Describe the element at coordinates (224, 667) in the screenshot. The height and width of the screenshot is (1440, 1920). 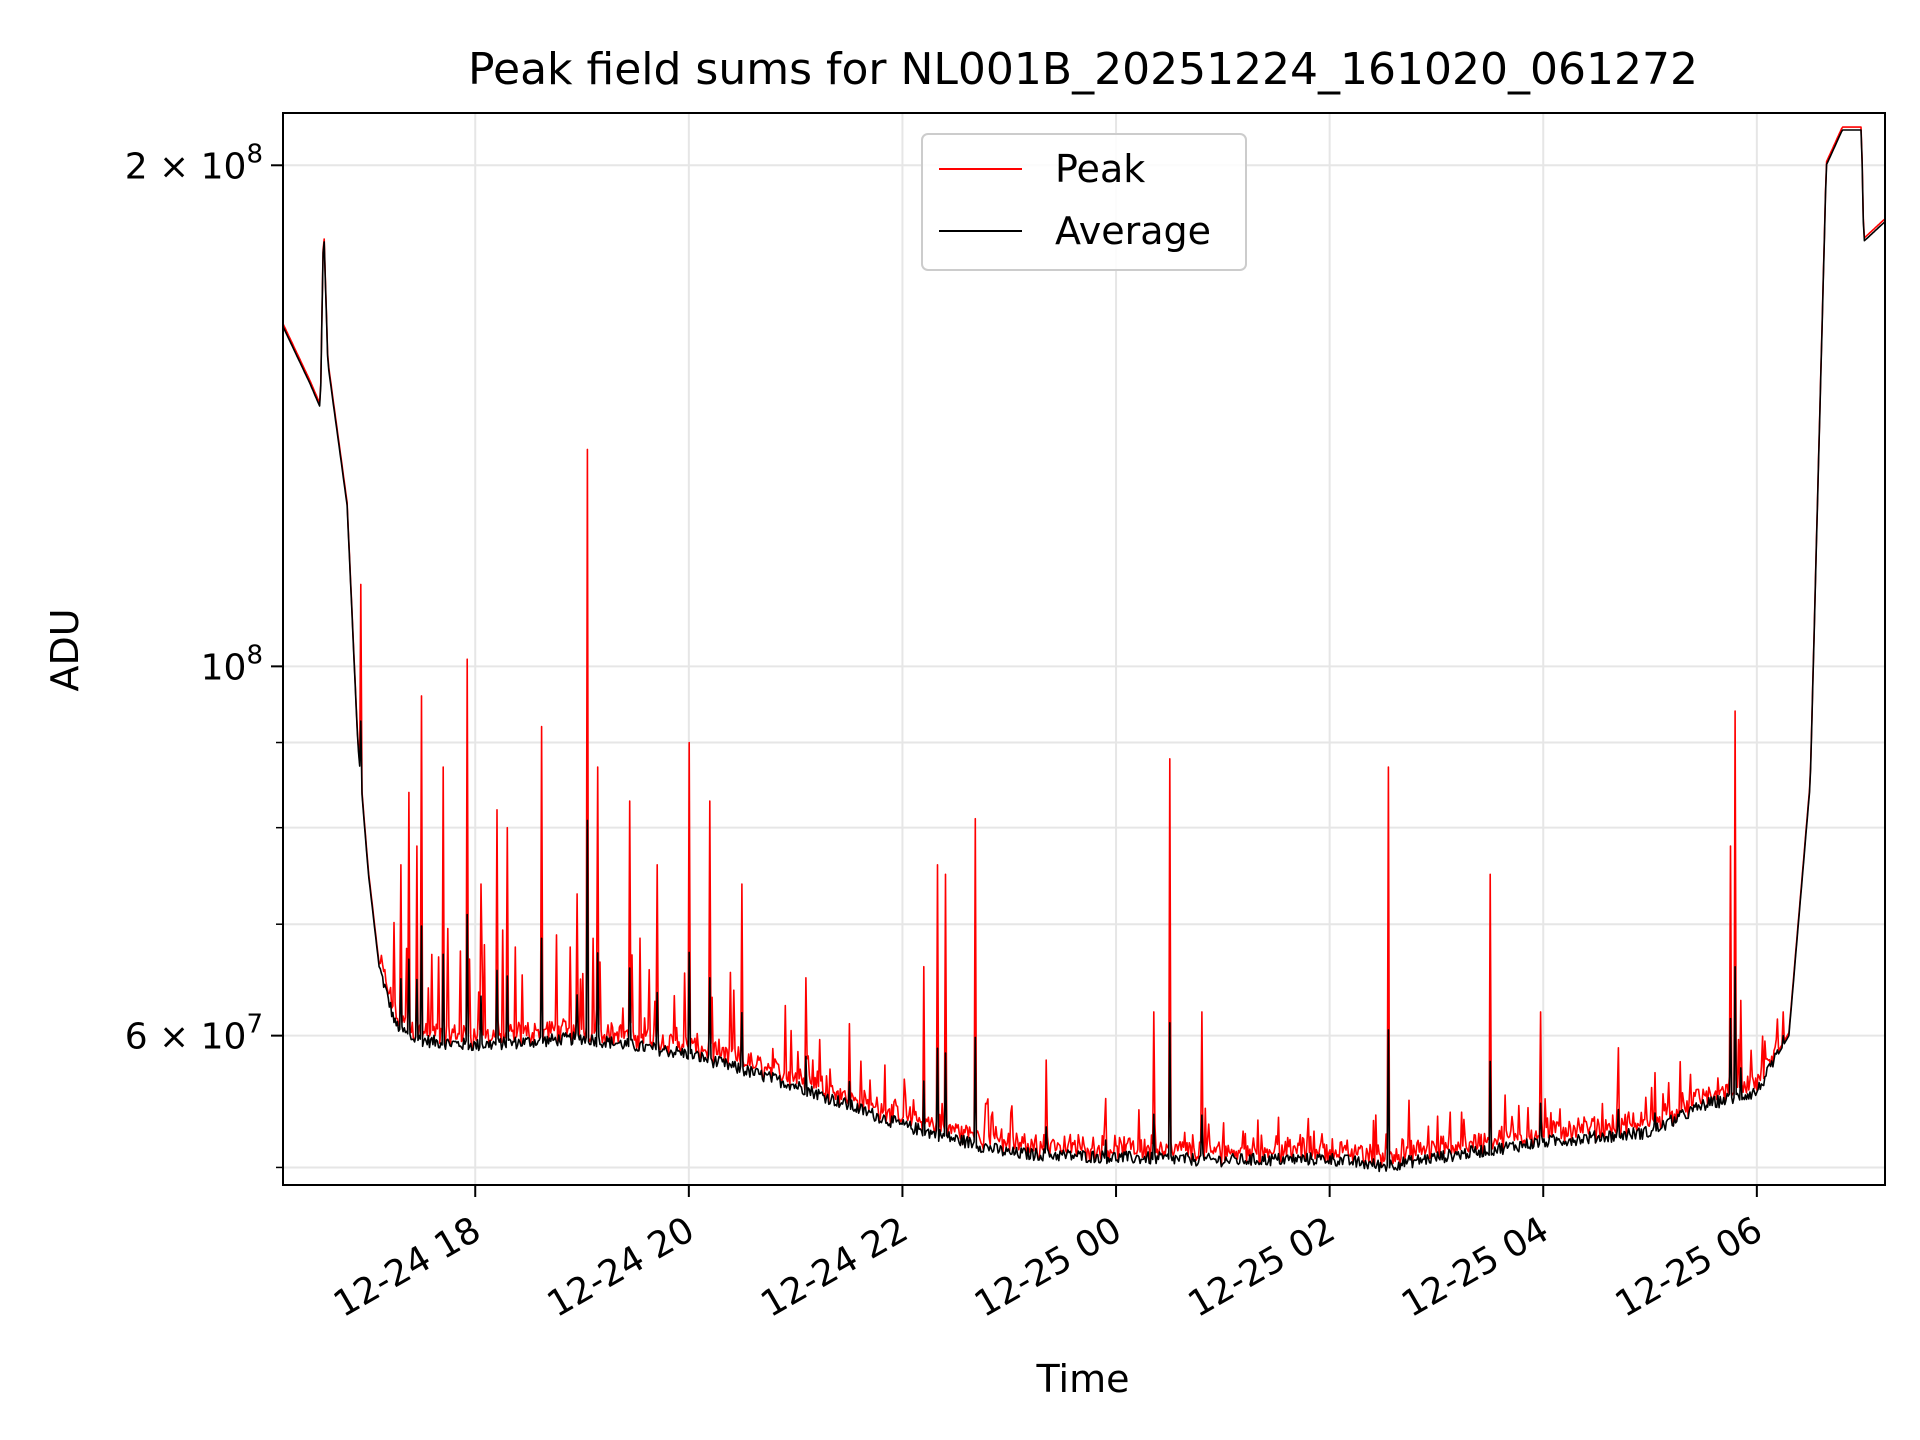
I see `y-tick-base: 10` at that location.